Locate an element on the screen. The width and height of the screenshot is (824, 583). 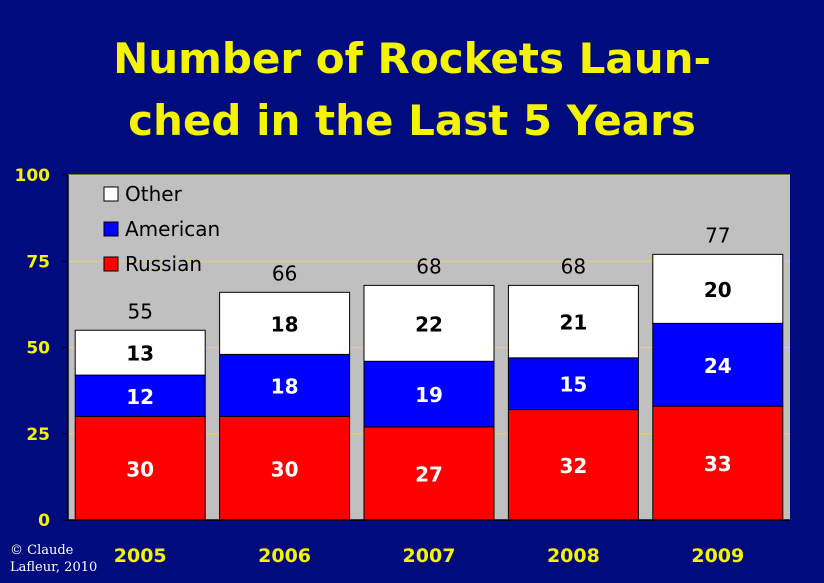
x-tick-label: 2008 is located at coordinates (573, 556).